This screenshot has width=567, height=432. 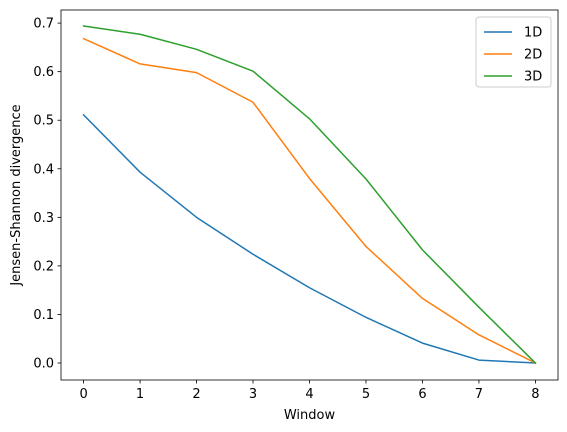 I want to click on y-tick-label: 0.6, so click(x=43, y=72).